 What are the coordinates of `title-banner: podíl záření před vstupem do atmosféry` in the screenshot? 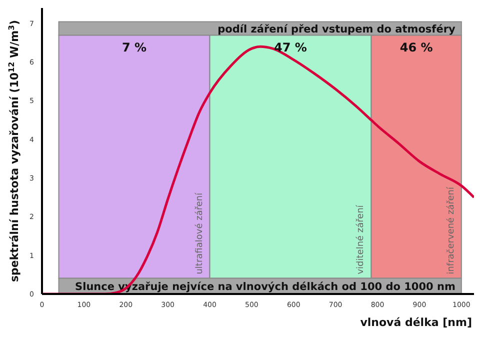 It's located at (260, 28).